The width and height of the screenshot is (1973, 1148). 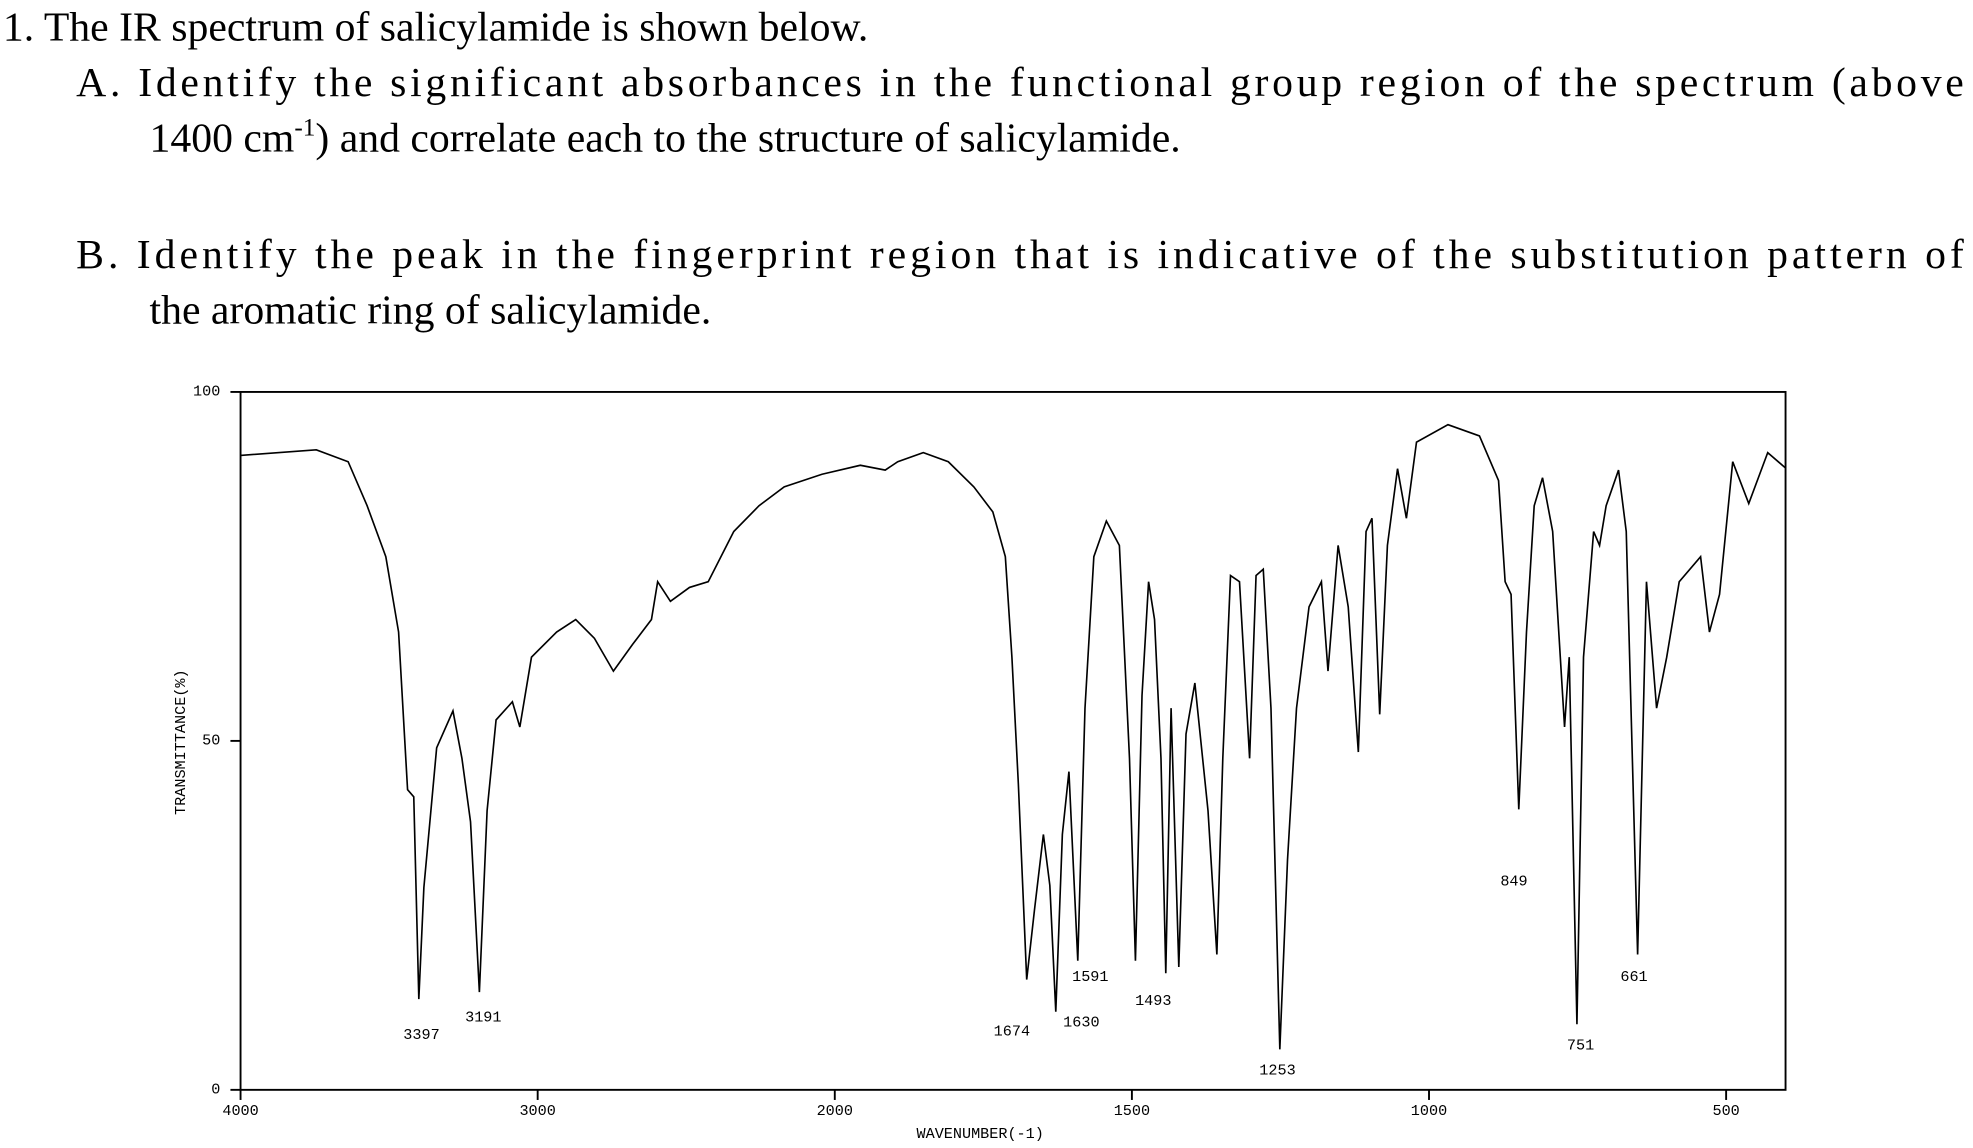 What do you see at coordinates (835, 1111) in the screenshot?
I see `x-tick-label: 2000` at bounding box center [835, 1111].